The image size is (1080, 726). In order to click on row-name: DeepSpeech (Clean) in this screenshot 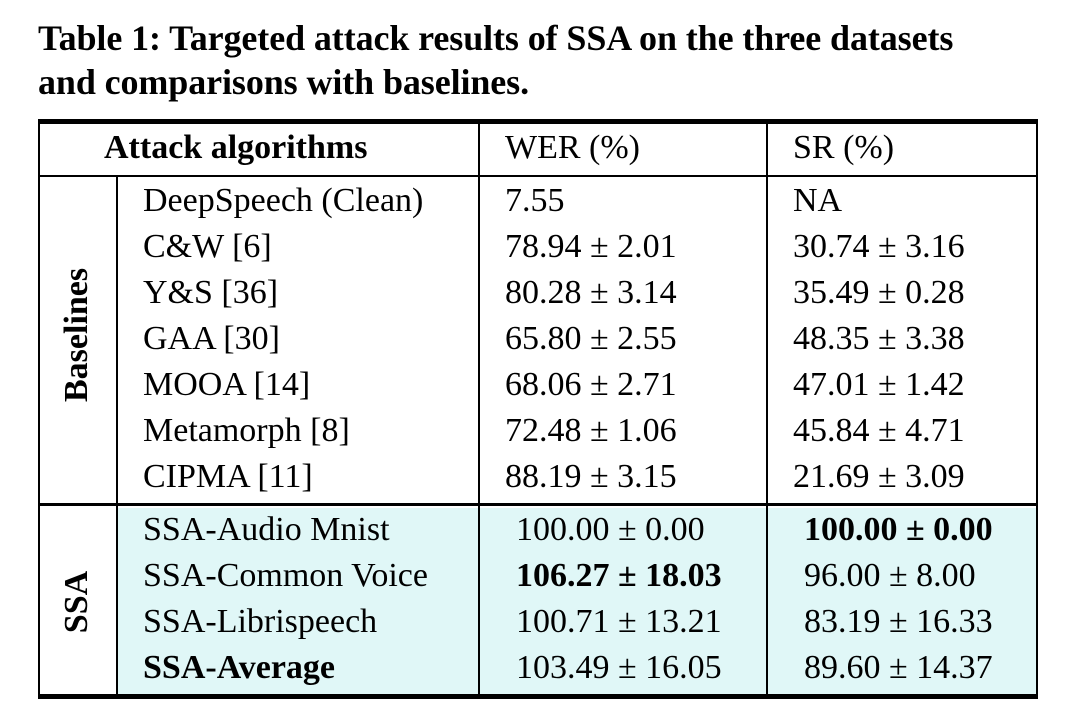, I will do `click(283, 200)`.